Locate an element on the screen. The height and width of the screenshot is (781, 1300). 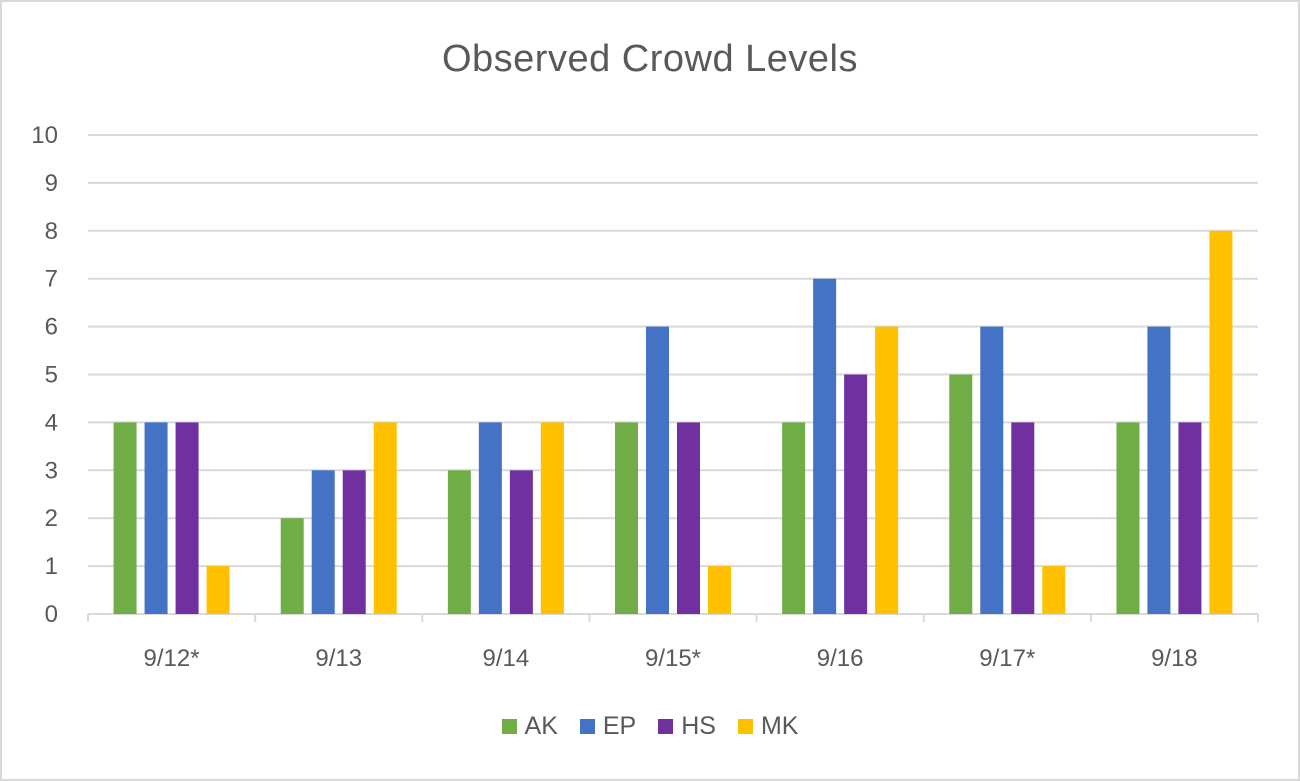
x-tick-label: 9/18 is located at coordinates (1174, 658).